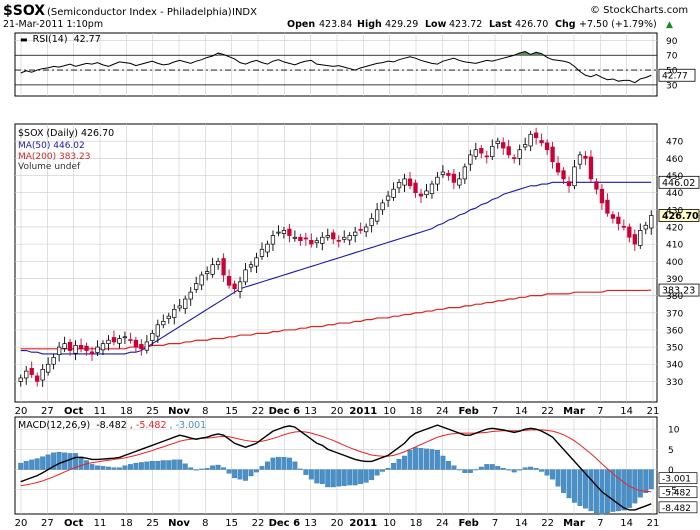 Image resolution: width=700 pixels, height=530 pixels. I want to click on last-value: 426.70, so click(531, 24).